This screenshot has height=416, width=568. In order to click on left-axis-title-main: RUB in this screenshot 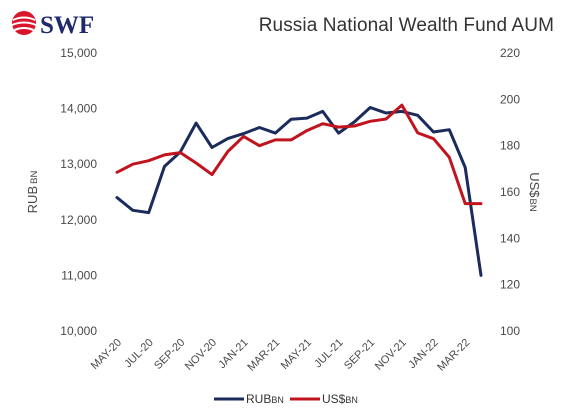, I will do `click(32, 199)`.